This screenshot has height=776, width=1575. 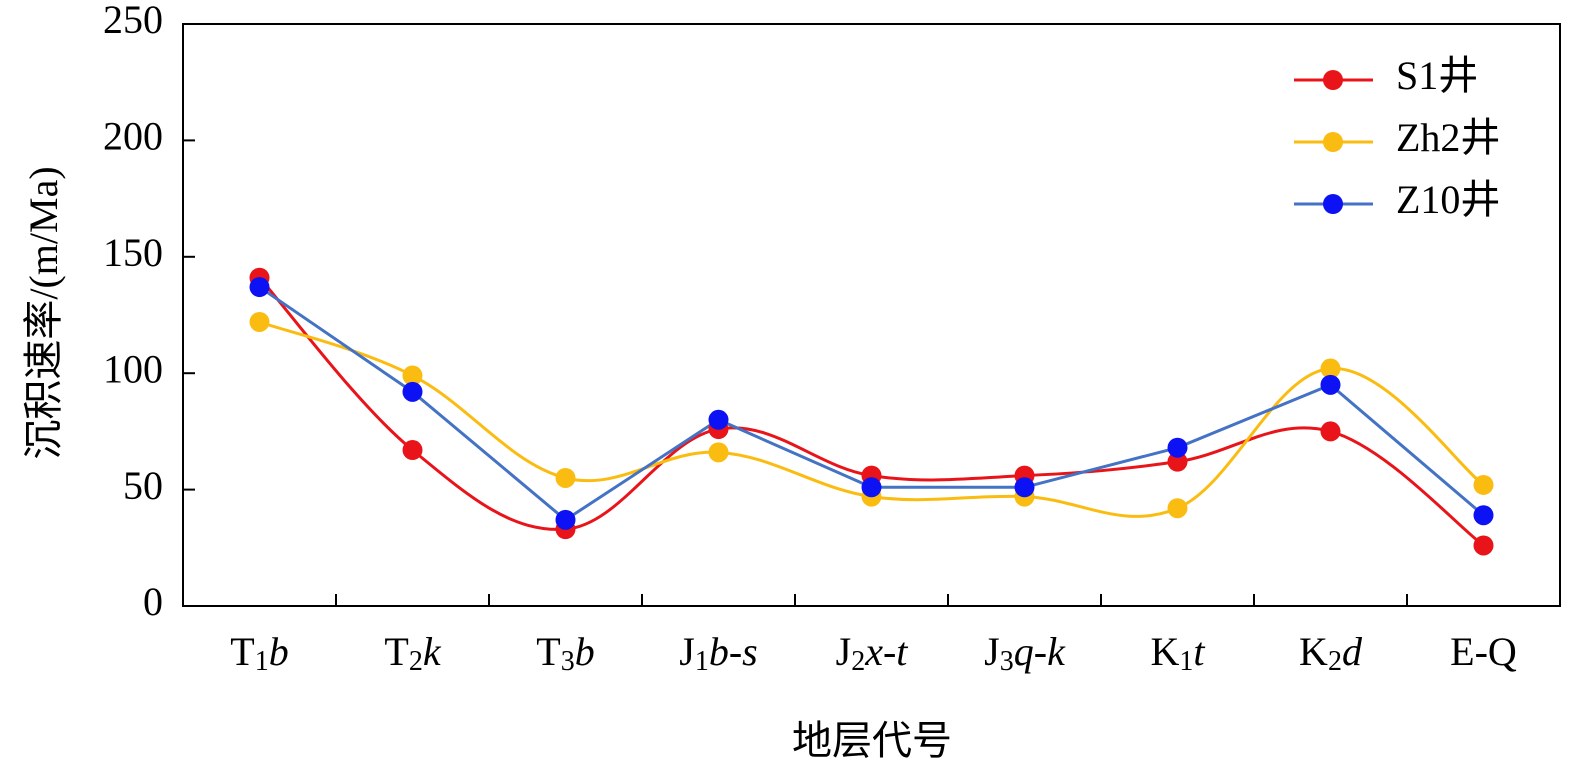 What do you see at coordinates (143, 485) in the screenshot?
I see `y-tick-label: 50` at bounding box center [143, 485].